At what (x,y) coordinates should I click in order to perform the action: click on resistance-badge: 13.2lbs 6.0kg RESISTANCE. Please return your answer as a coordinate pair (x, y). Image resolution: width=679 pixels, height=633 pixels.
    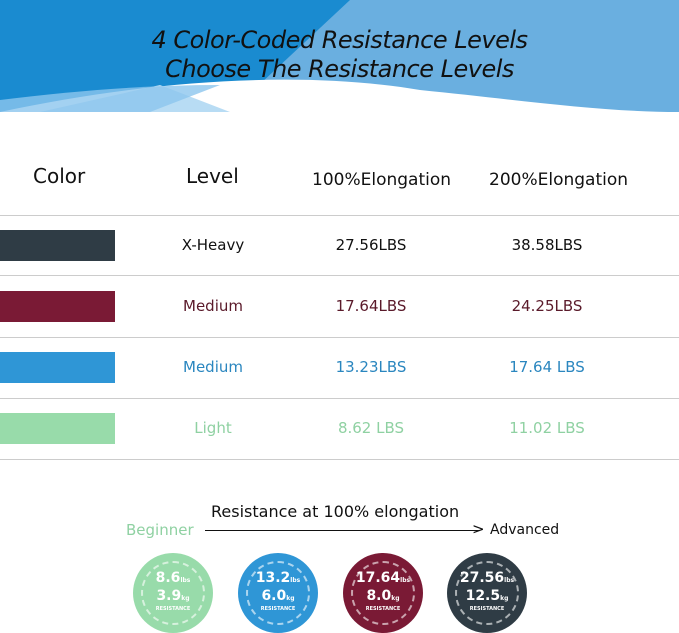
    Looking at the image, I should click on (278, 593).